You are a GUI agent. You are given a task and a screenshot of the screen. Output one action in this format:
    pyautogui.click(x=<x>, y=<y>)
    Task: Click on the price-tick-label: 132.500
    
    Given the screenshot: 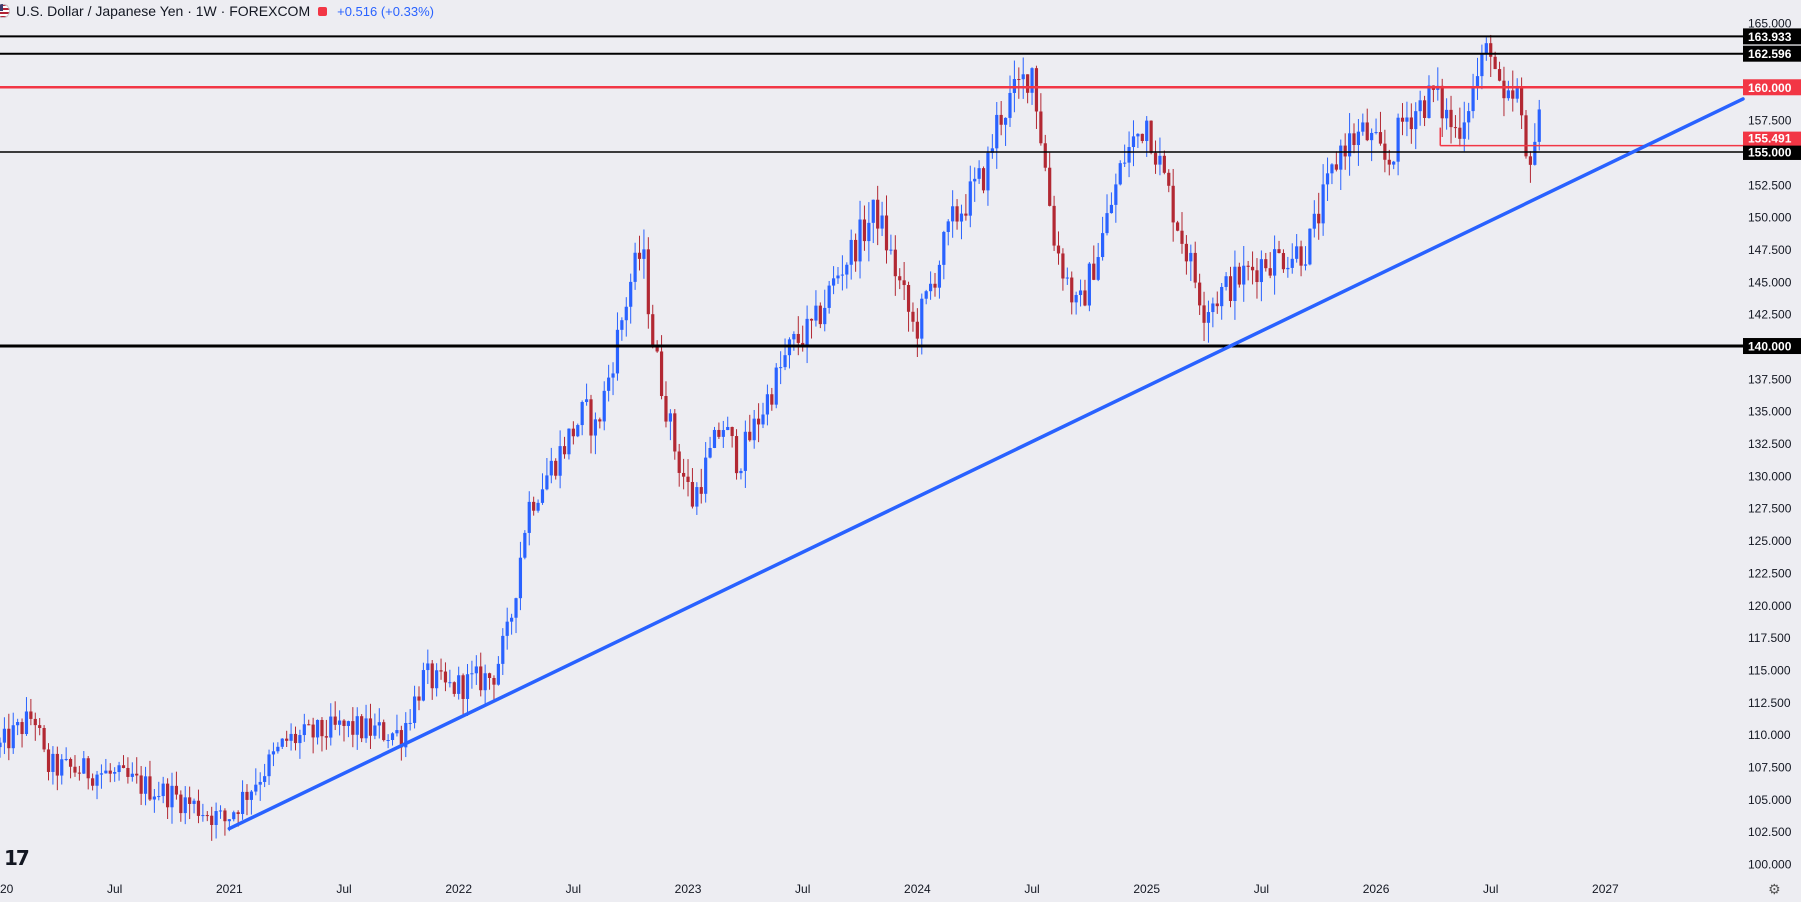 What is the action you would take?
    pyautogui.click(x=1770, y=444)
    